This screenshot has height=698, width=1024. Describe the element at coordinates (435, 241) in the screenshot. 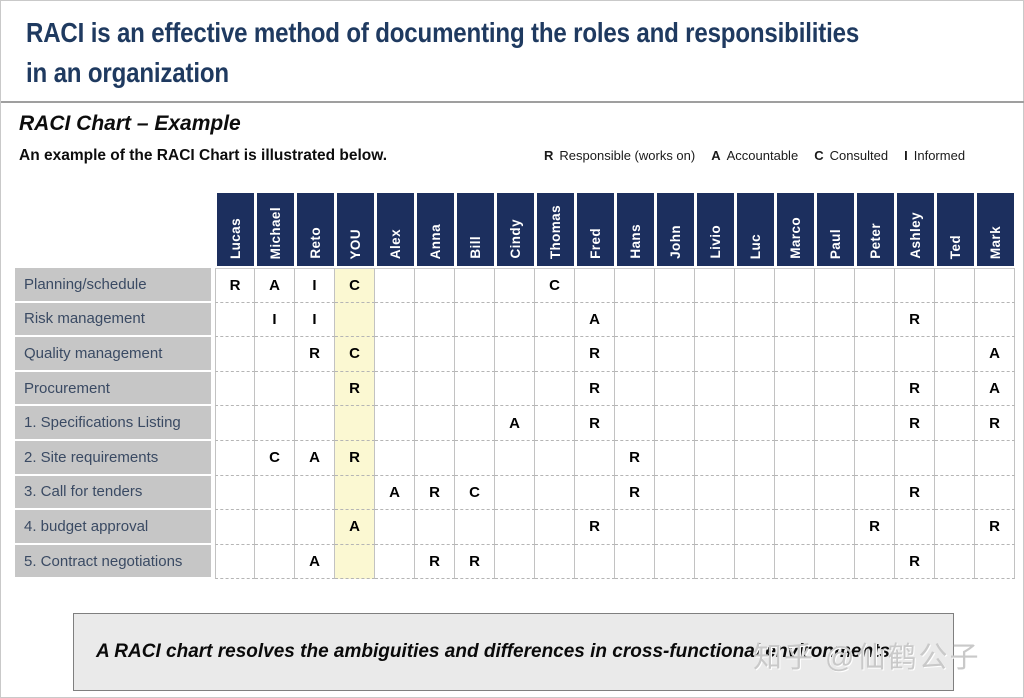

I see `person-name: Anna` at that location.